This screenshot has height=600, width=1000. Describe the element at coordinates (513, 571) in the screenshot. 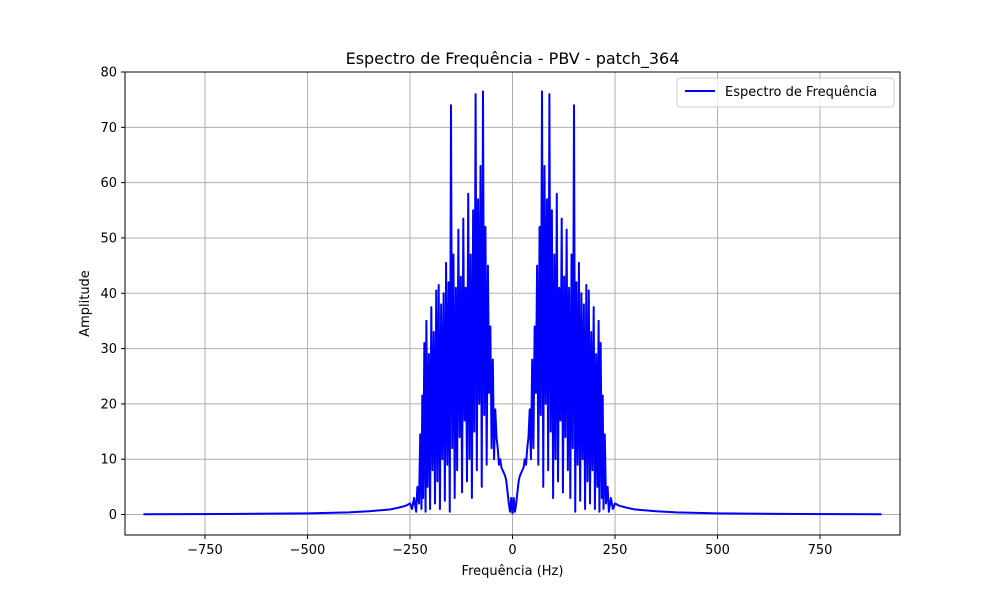

I see `x-axis-label: Frequência (Hz)` at that location.